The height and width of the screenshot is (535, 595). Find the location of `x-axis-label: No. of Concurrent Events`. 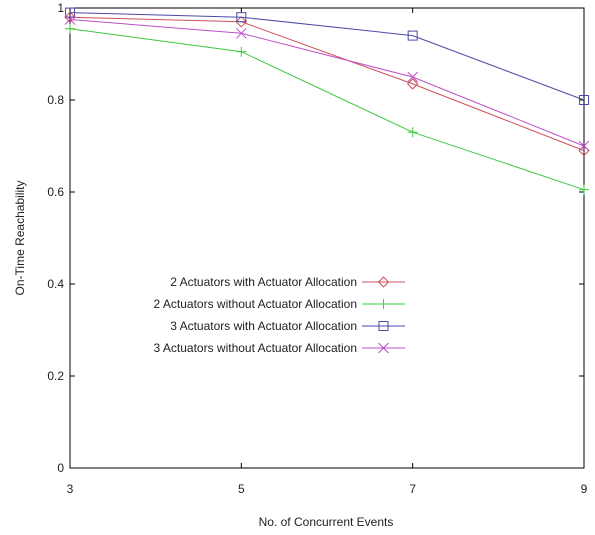

x-axis-label: No. of Concurrent Events is located at coordinates (326, 522).